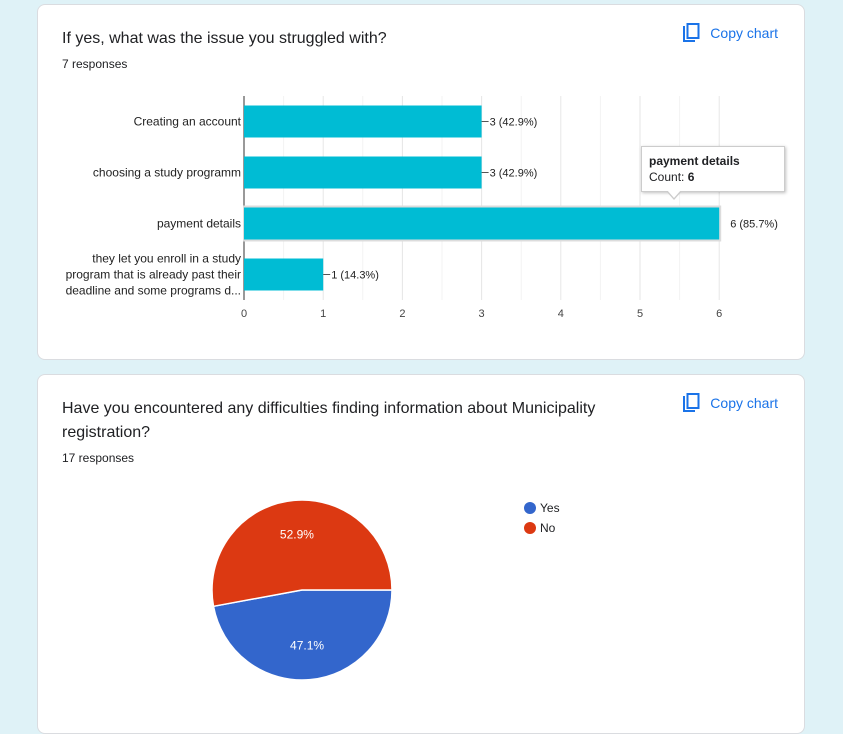  What do you see at coordinates (667, 177) in the screenshot?
I see `tooltip-count-label: Count:` at bounding box center [667, 177].